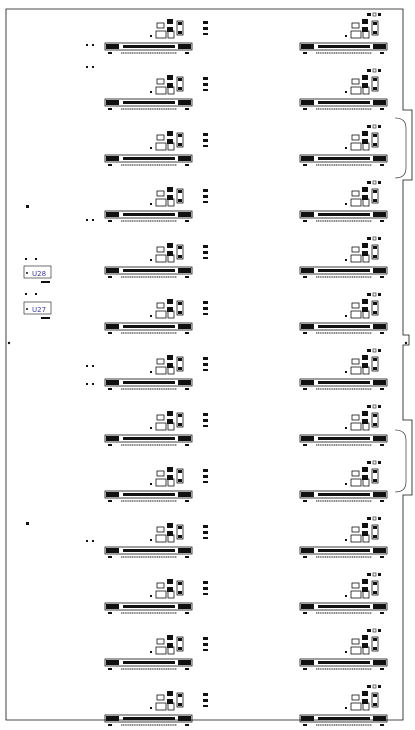 The image size is (415, 730). I want to click on board-mark-right, so click(406, 343).